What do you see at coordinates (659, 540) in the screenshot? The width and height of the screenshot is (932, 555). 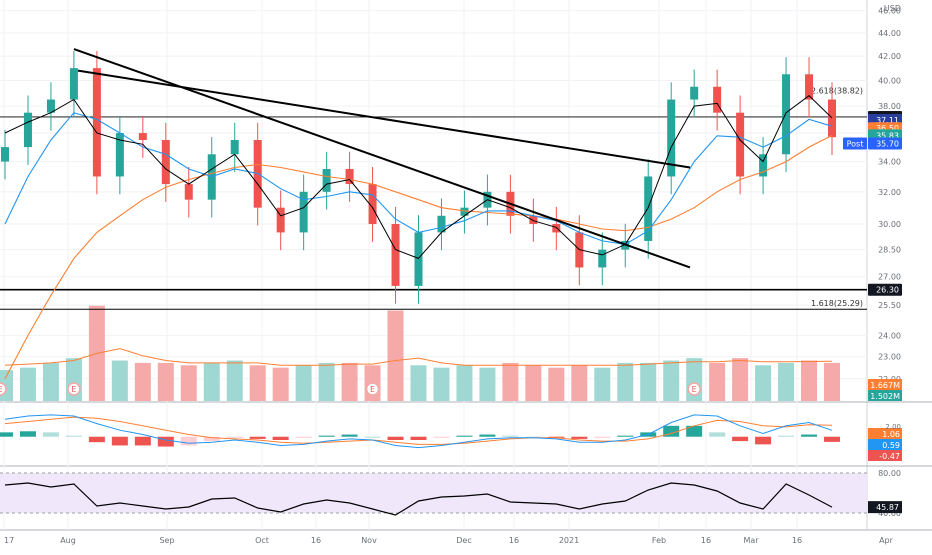 I see `time-axis-label: Feb` at bounding box center [659, 540].